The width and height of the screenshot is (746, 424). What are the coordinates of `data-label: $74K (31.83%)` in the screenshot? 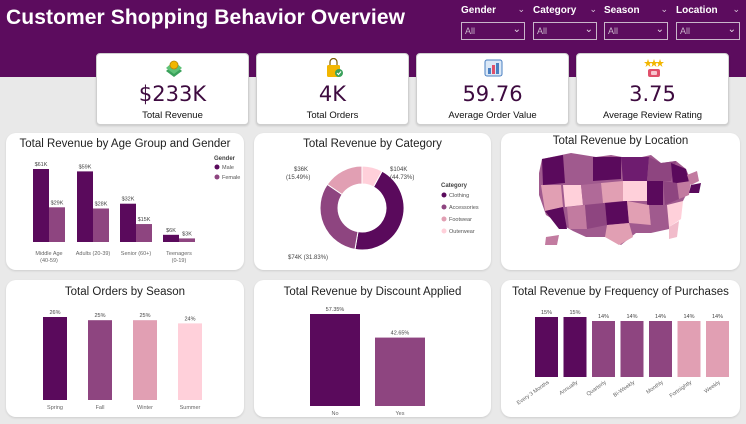 It's located at (308, 258).